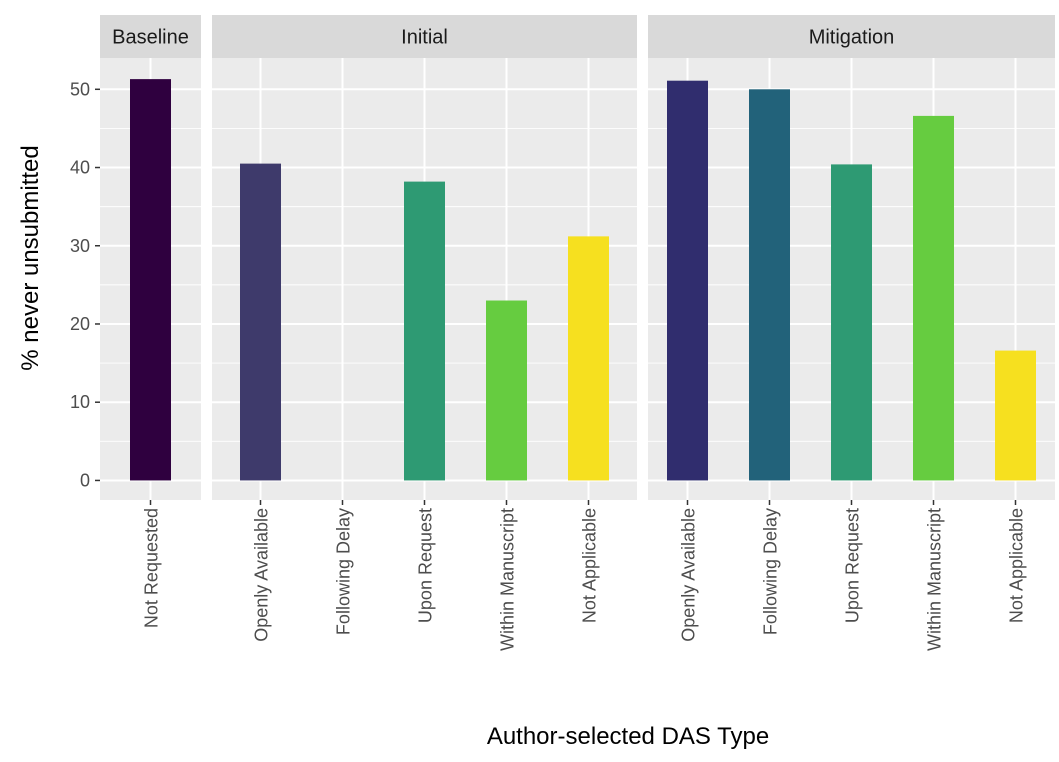 This screenshot has height=762, width=1059. Describe the element at coordinates (80, 324) in the screenshot. I see `y-tick-label: 20` at that location.